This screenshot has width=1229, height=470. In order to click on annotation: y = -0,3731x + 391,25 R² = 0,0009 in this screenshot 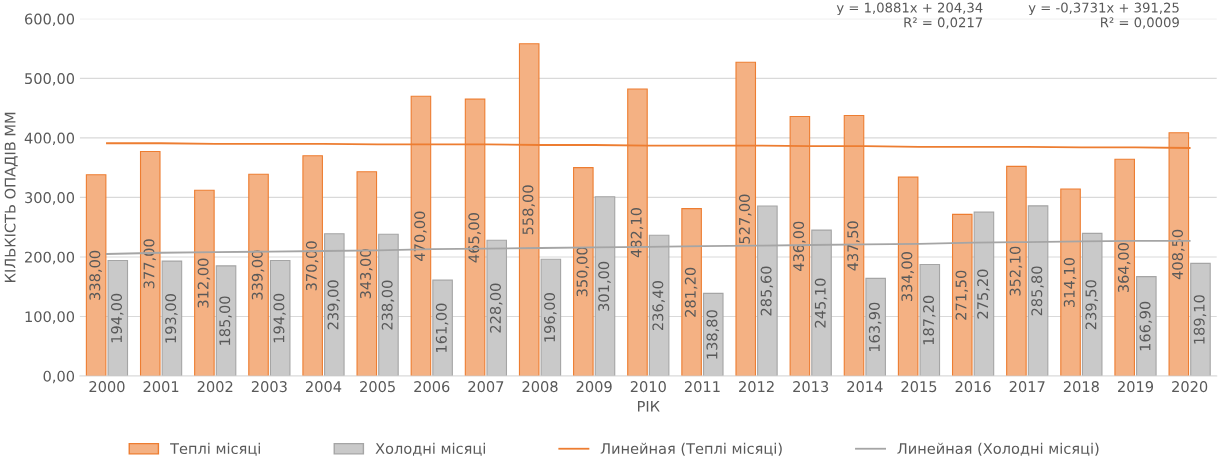, I will do `click(1103, 15)`.